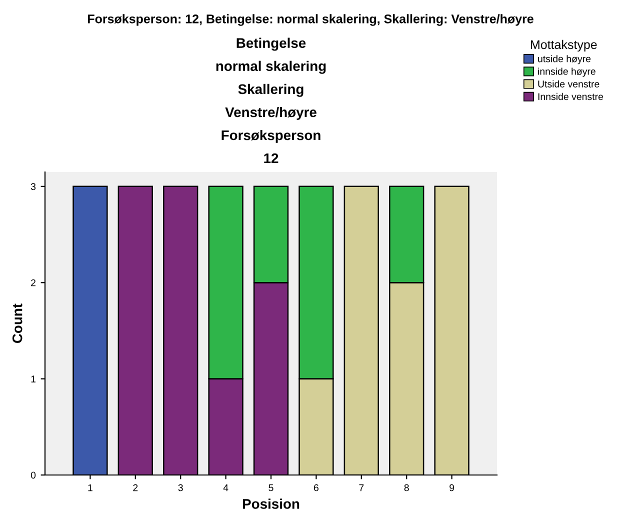 The height and width of the screenshot is (517, 621). What do you see at coordinates (452, 488) in the screenshot?
I see `x-tick-label: 9` at bounding box center [452, 488].